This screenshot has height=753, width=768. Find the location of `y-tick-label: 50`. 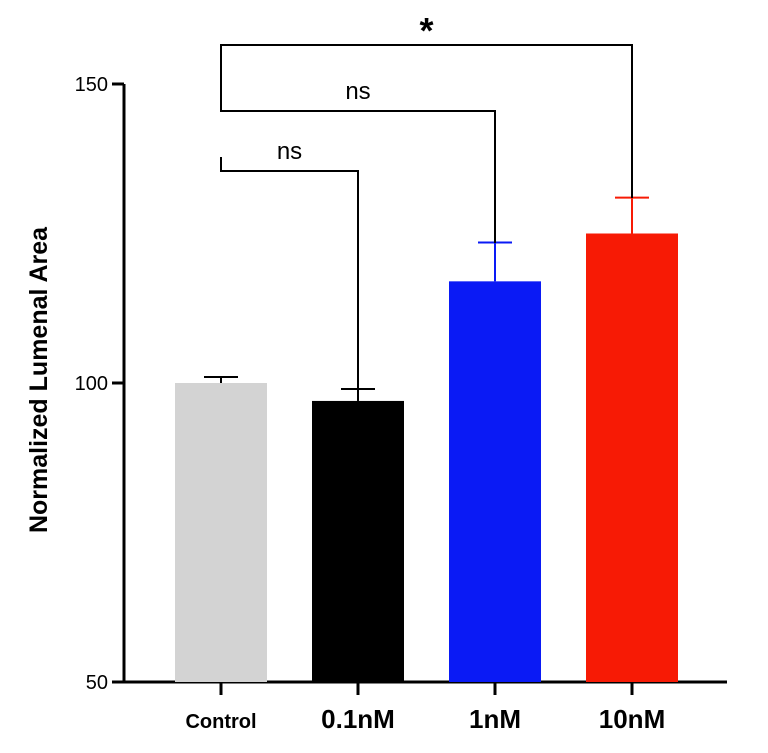

y-tick-label: 50 is located at coordinates (97, 683).